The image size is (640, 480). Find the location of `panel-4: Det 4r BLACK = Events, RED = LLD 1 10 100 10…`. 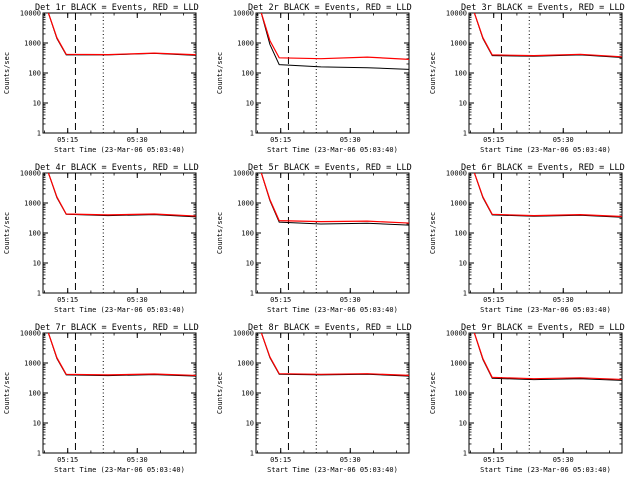

panel-4: Det 4r BLACK = Events, RED = LLD 1 10 100 10… is located at coordinates (101, 238).